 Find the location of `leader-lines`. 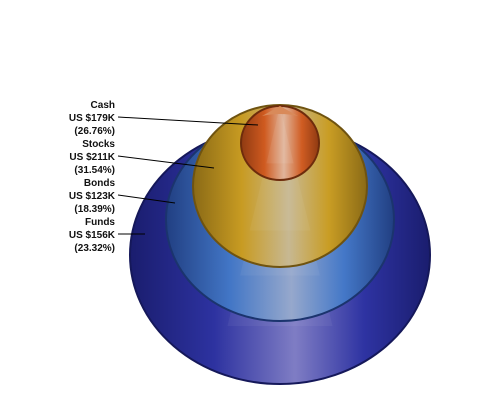

leader-lines is located at coordinates (188, 175).